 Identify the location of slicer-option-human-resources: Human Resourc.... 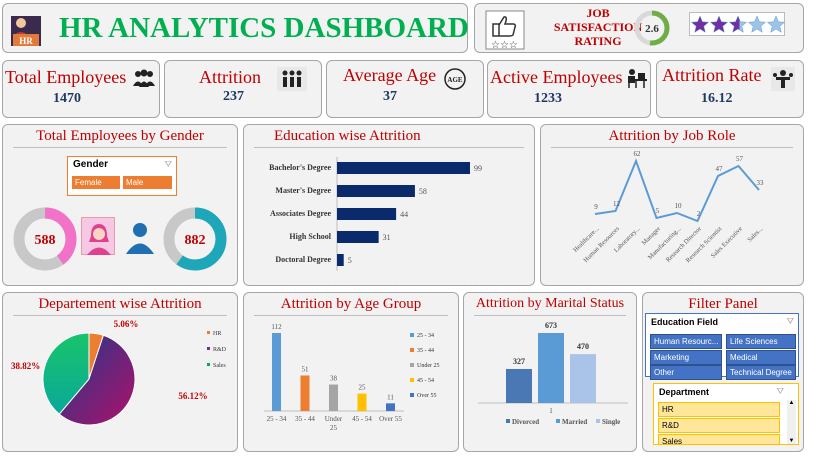
(686, 341).